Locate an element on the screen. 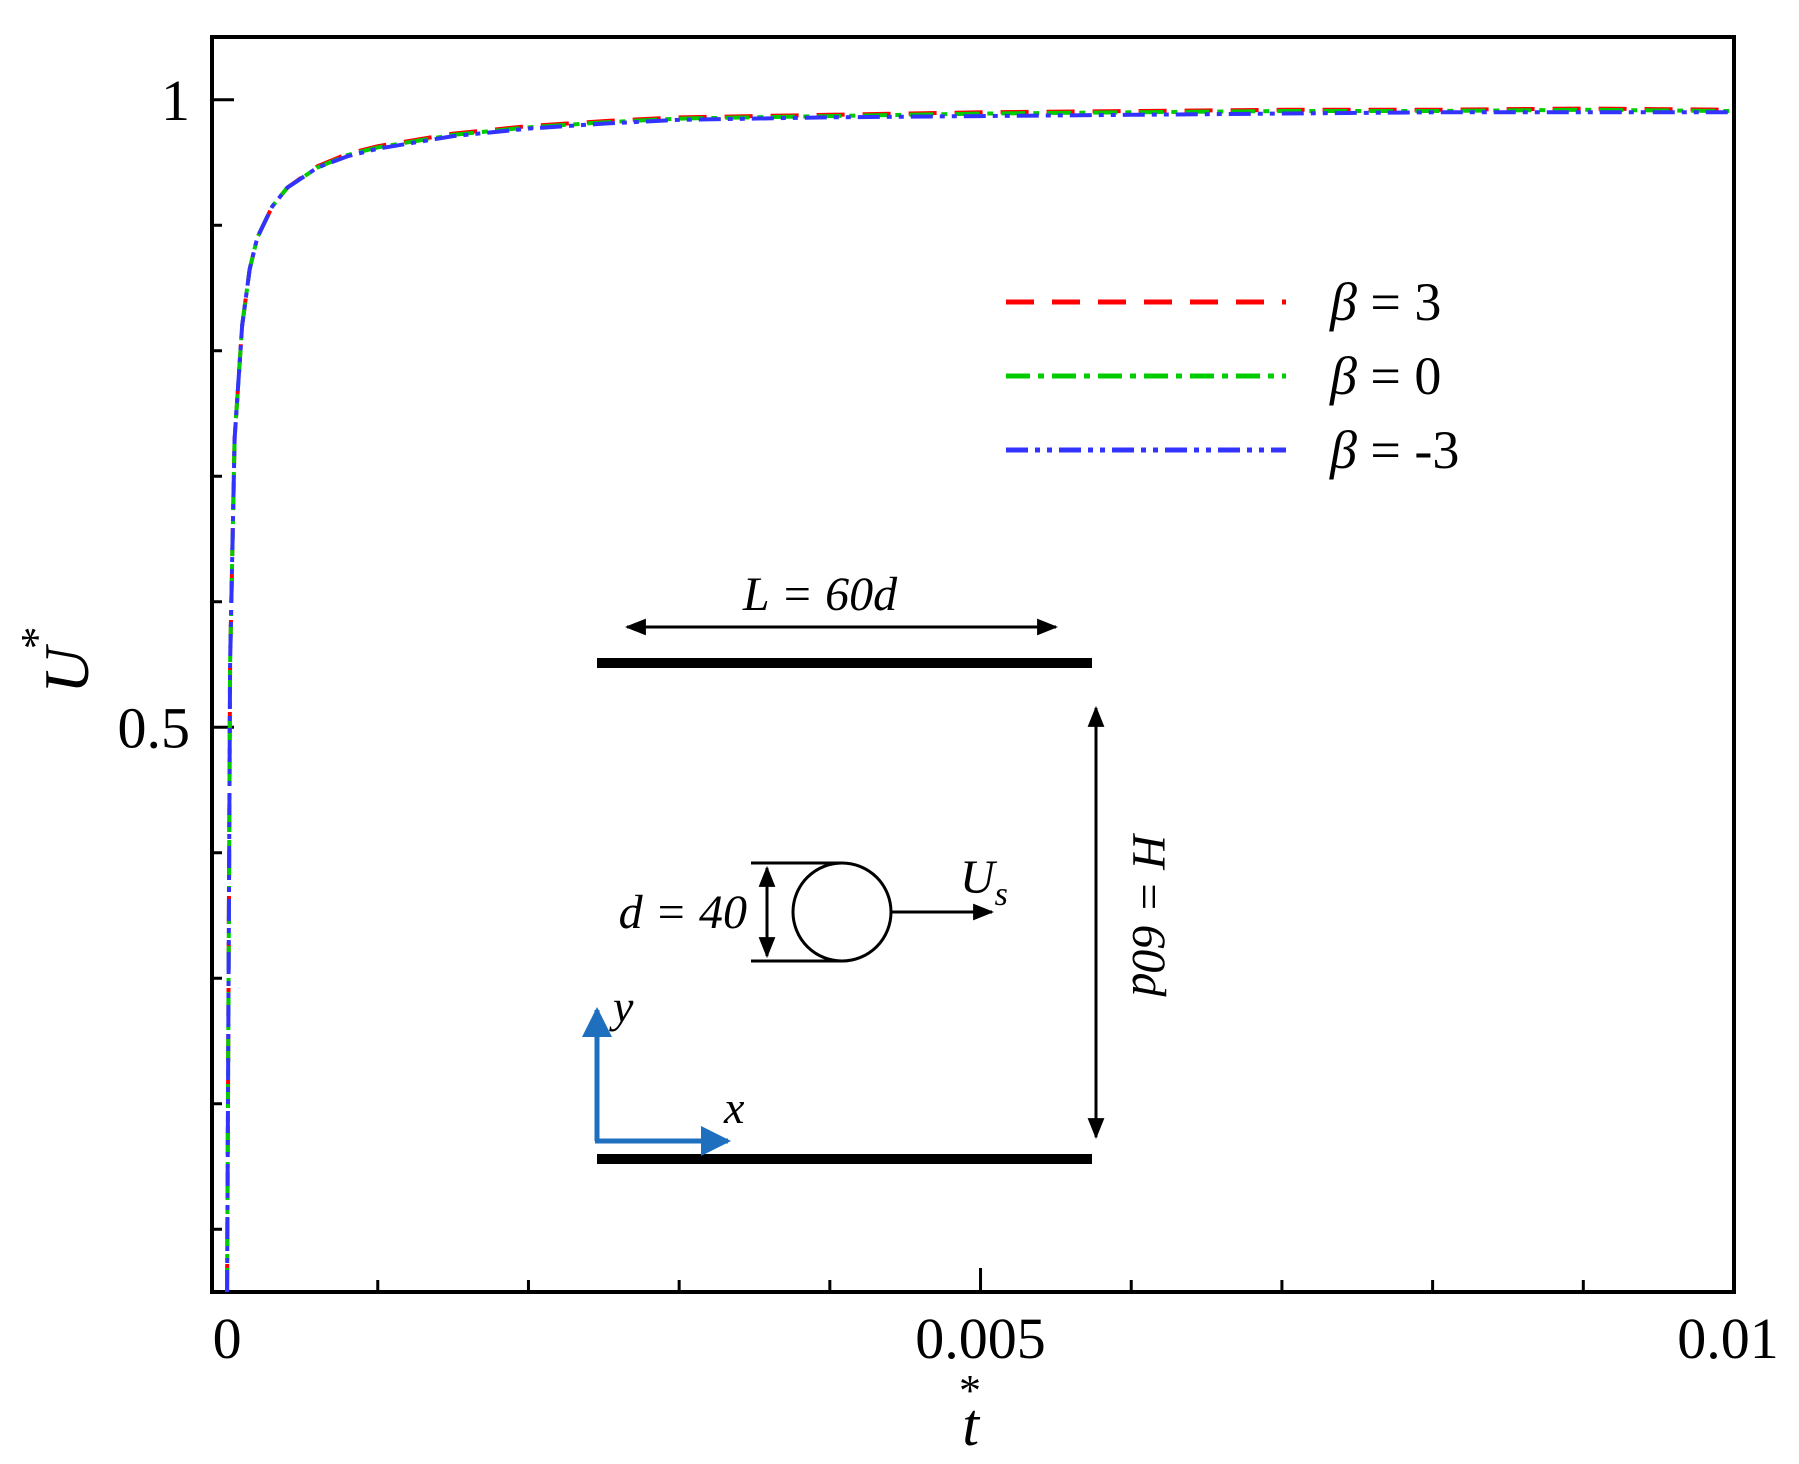 This screenshot has height=1464, width=1799. velocity-label: Us is located at coordinates (984, 882).